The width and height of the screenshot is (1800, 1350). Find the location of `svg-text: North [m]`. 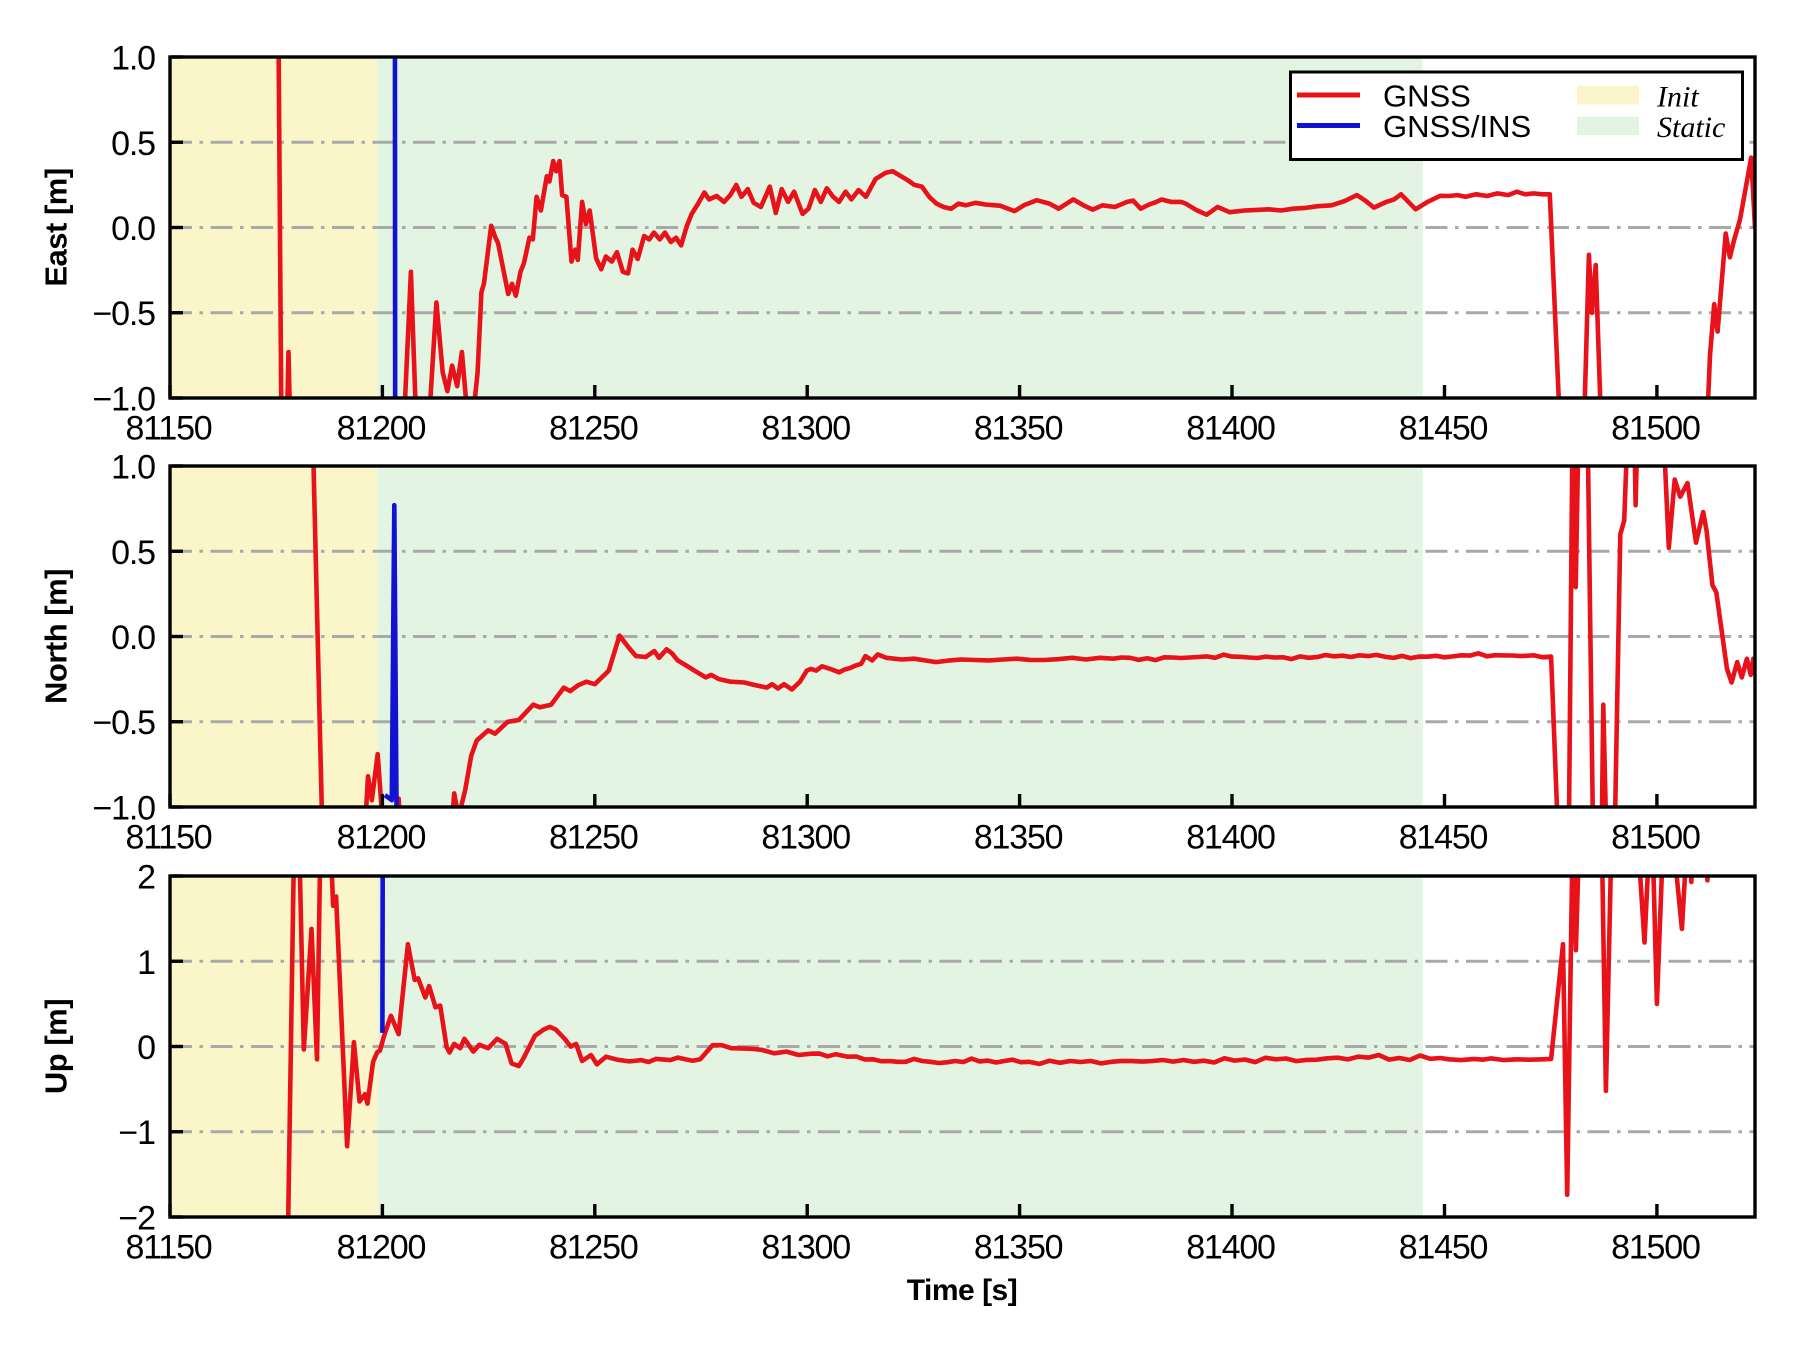

svg-text: North [m] is located at coordinates (56, 636).